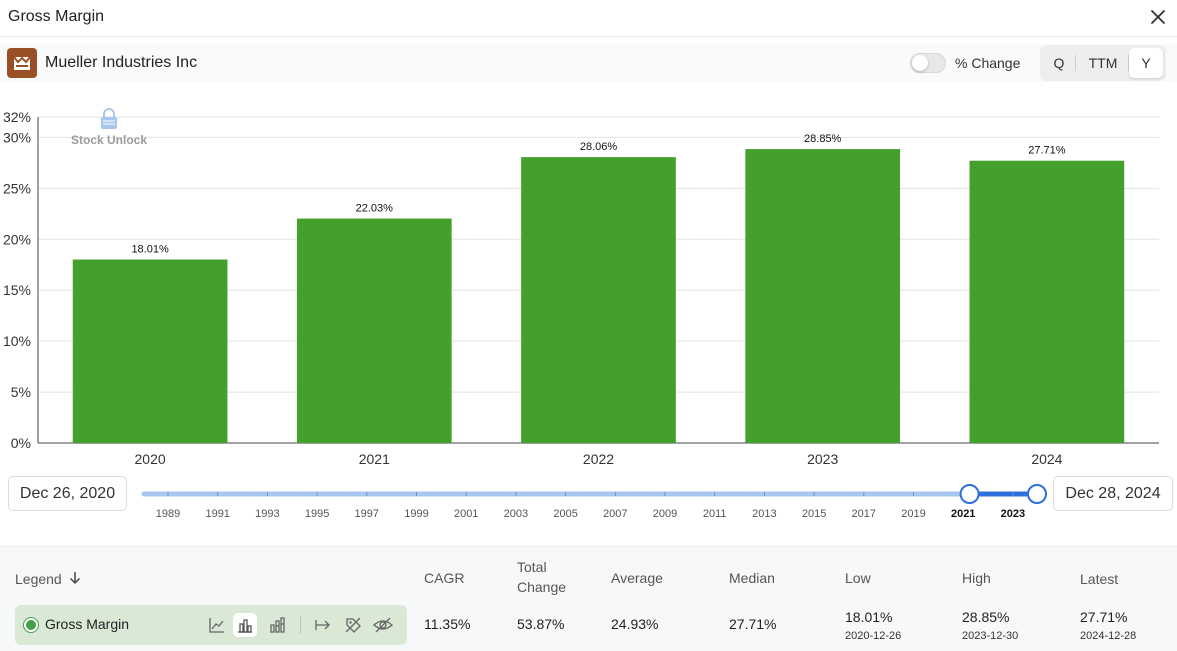 The height and width of the screenshot is (651, 1177). I want to click on y-tick-label: 30%, so click(17, 137).